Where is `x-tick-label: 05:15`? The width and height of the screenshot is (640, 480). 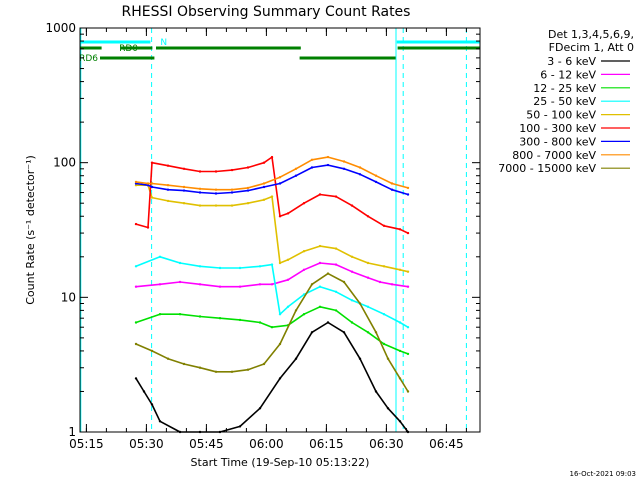 x-tick-label: 05:15 is located at coordinates (86, 444).